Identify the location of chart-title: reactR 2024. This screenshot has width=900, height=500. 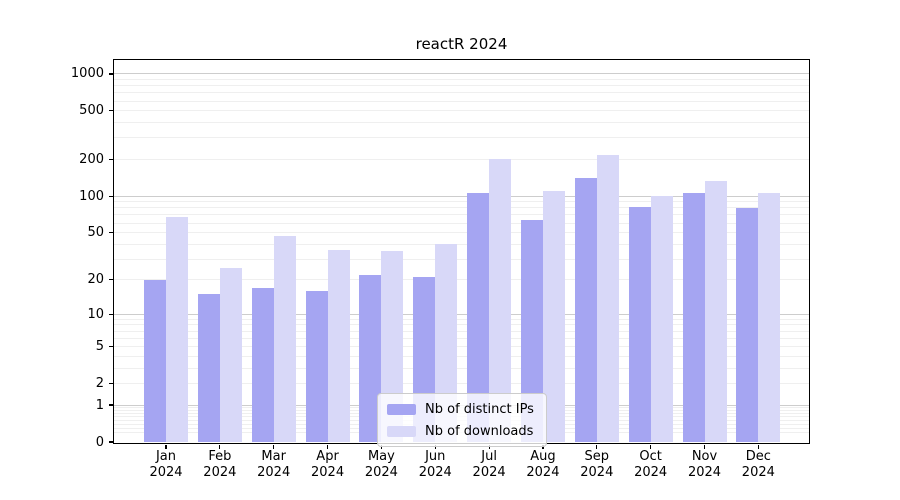
(461, 44).